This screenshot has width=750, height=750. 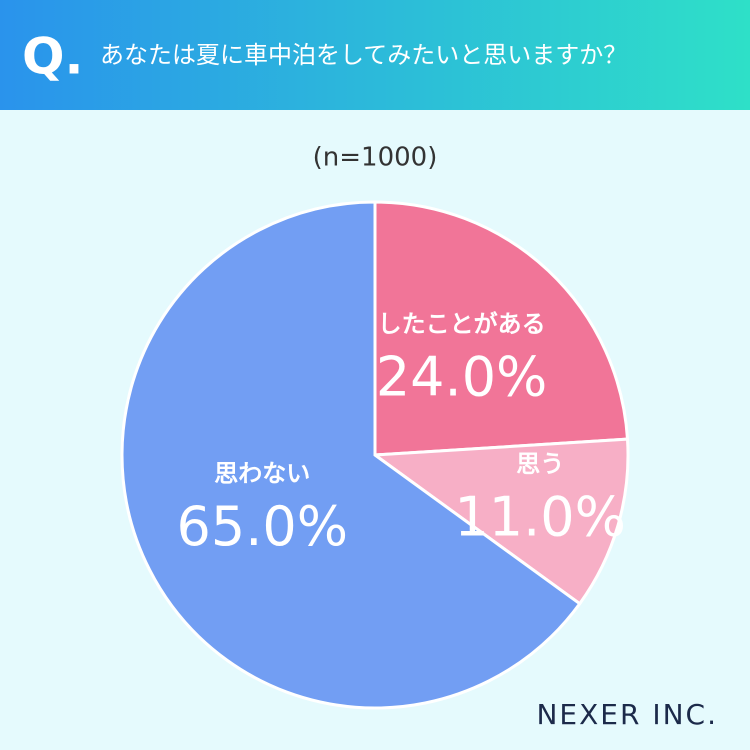 I want to click on slice-value-label: 65.0%, so click(x=263, y=526).